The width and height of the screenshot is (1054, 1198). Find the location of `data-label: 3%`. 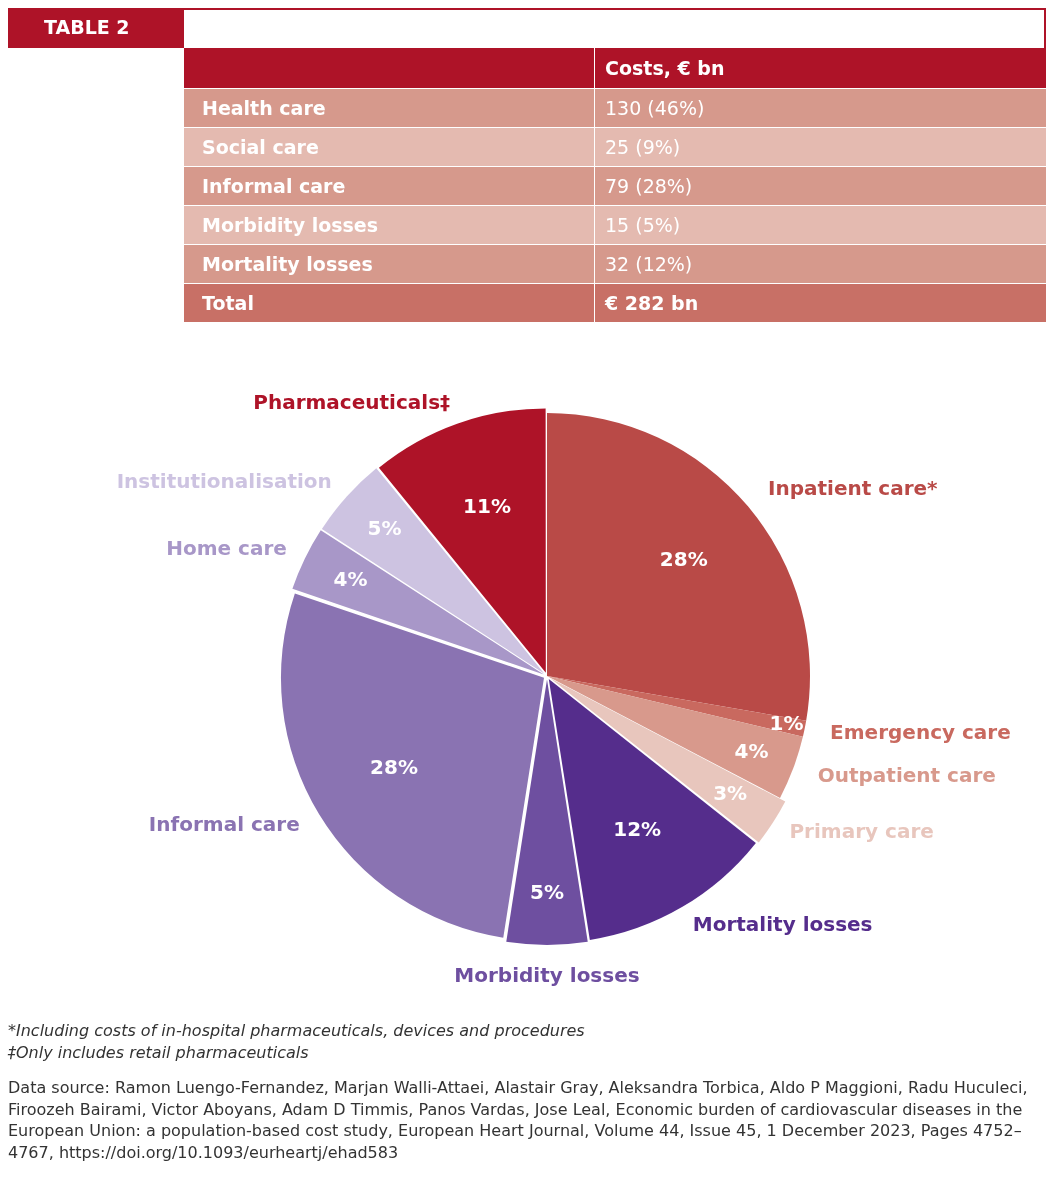

data-label: 3% is located at coordinates (730, 793).